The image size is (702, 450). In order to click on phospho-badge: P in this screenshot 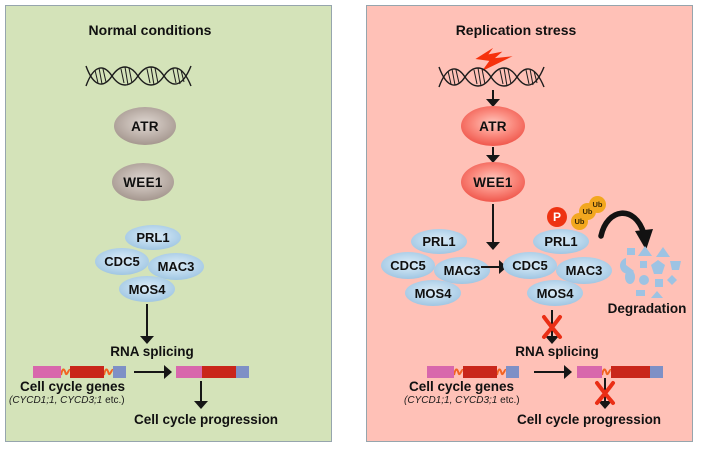, I will do `click(557, 217)`.